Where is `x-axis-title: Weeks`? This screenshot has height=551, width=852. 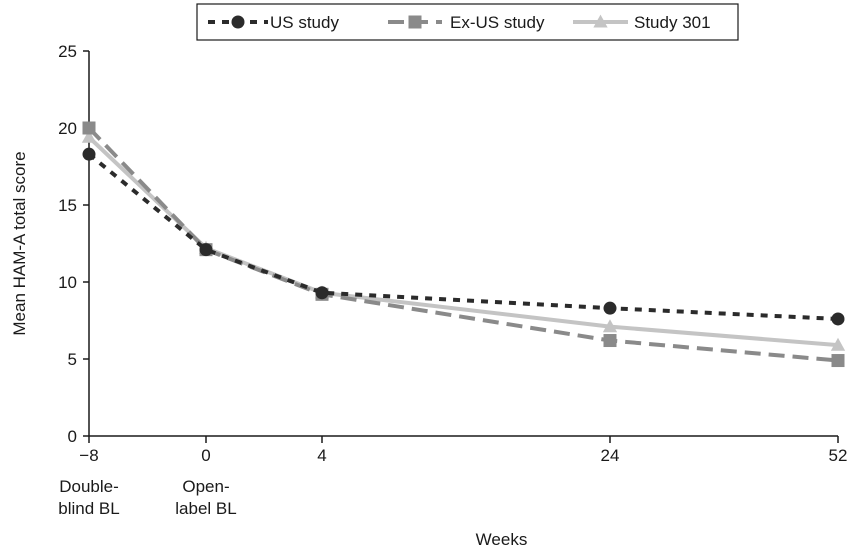
x-axis-title: Weeks is located at coordinates (502, 539).